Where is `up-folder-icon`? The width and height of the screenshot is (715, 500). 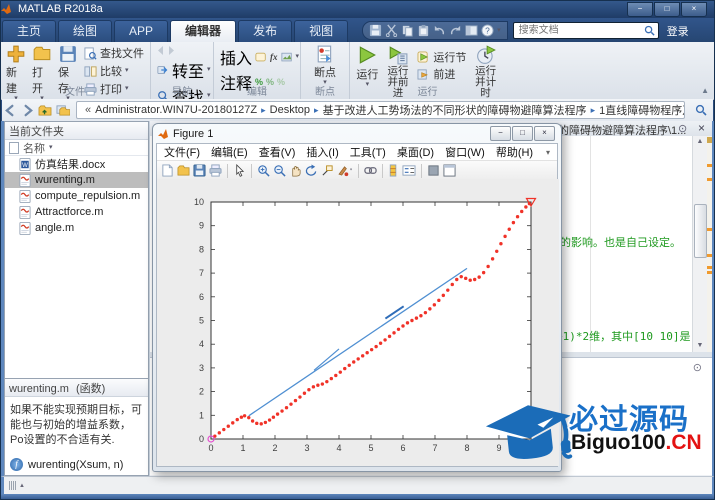
up-folder-icon is located at coordinates (45, 110).